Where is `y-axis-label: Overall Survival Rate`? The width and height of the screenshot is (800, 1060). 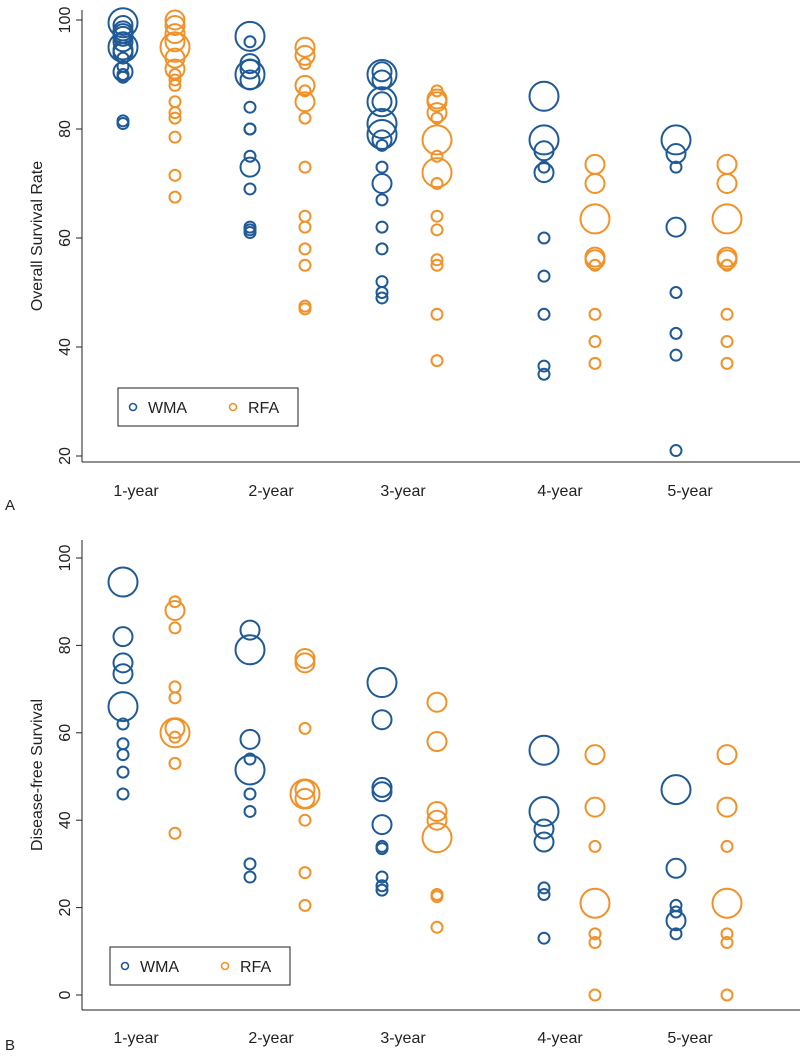 y-axis-label: Overall Survival Rate is located at coordinates (37, 236).